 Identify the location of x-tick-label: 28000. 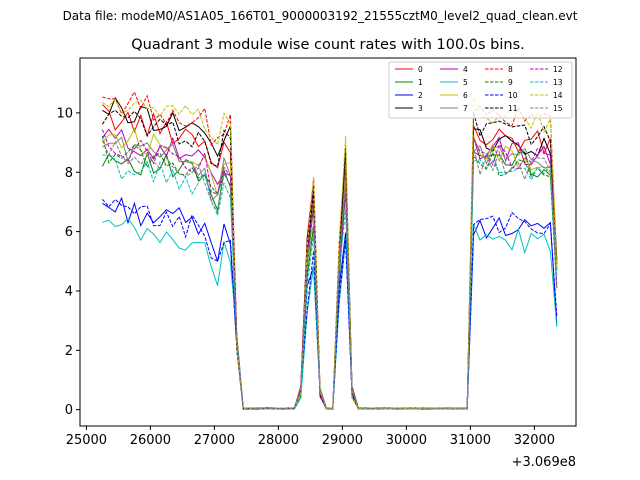
(278, 440).